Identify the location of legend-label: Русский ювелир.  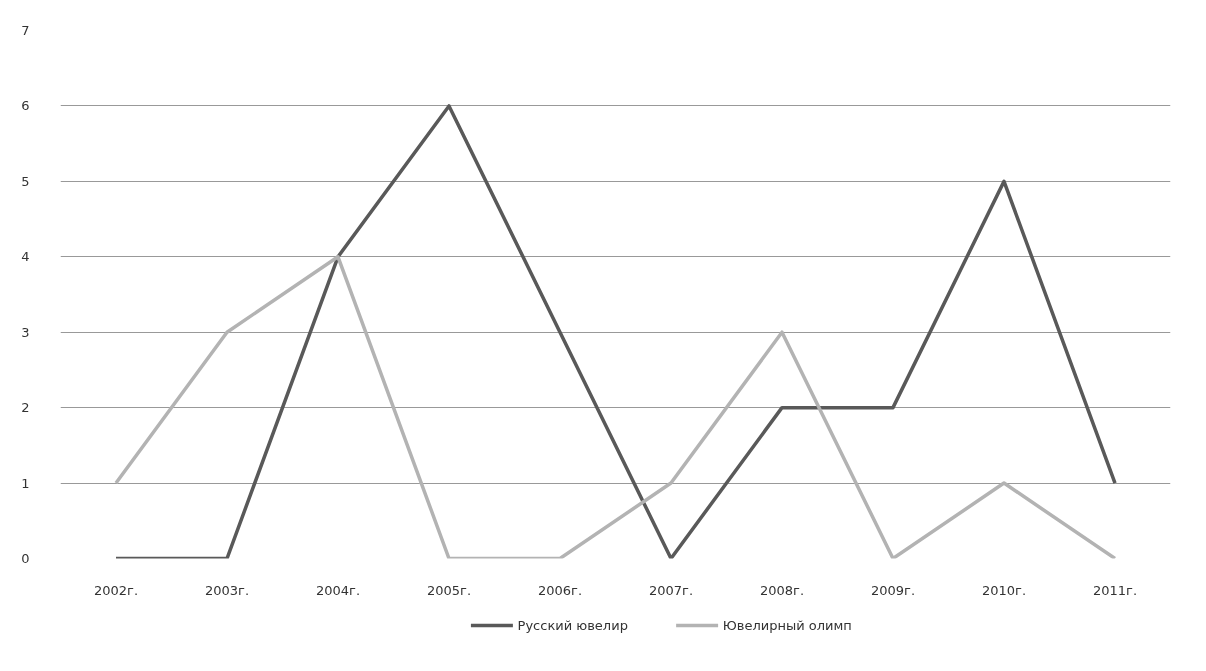
(572, 625).